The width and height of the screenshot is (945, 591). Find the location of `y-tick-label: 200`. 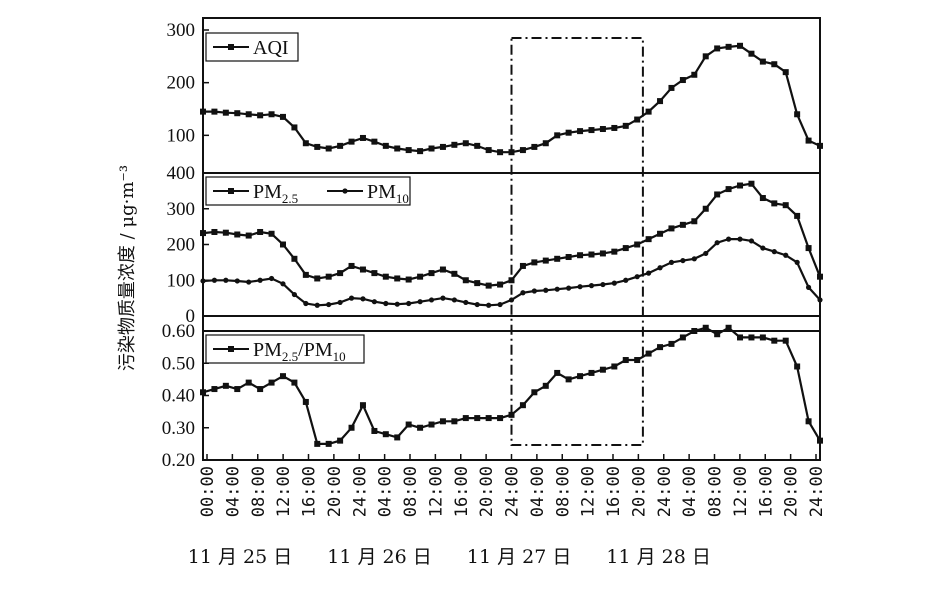

y-tick-label: 200 is located at coordinates (181, 83).